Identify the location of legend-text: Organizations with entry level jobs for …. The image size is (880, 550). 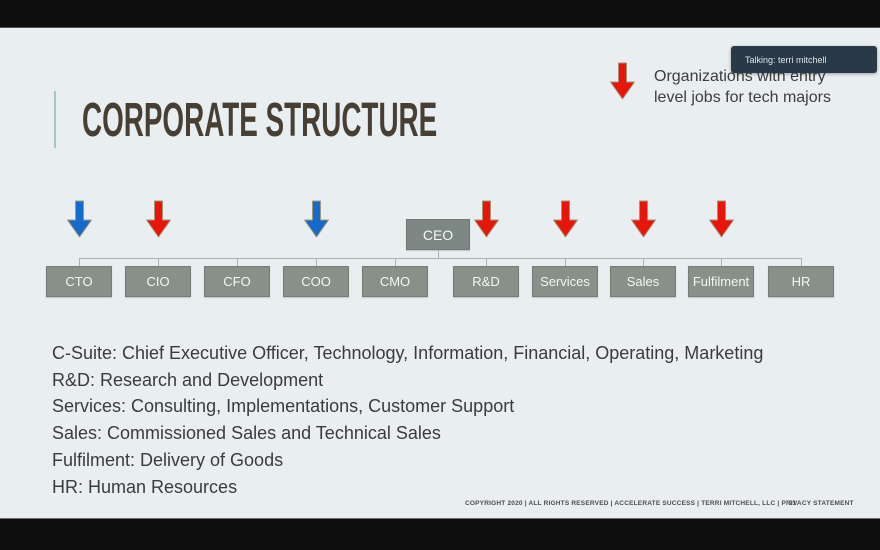
(742, 87).